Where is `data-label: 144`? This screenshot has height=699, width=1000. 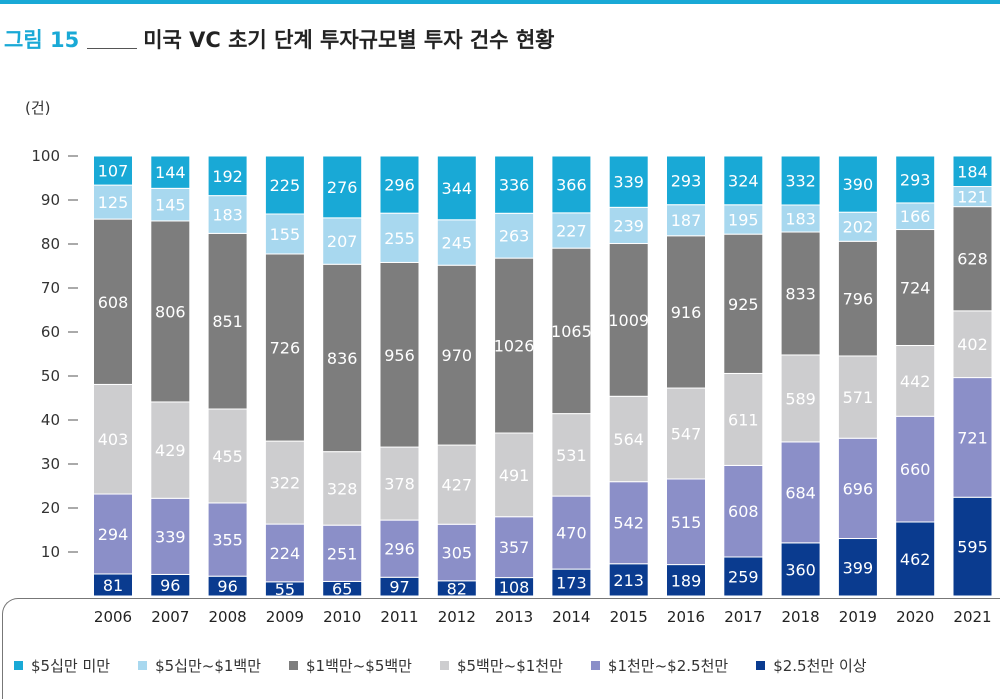
data-label: 144 is located at coordinates (170, 172).